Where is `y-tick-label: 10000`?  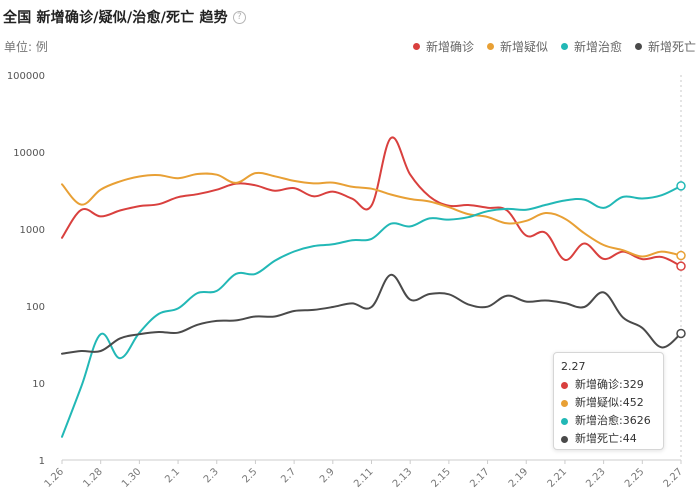
y-tick-label: 10000 is located at coordinates (29, 153).